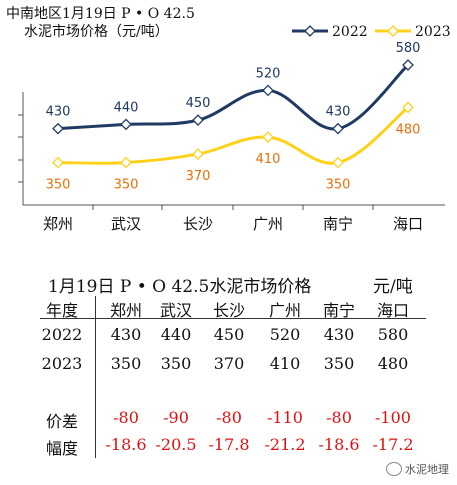 The height and width of the screenshot is (485, 457). Describe the element at coordinates (338, 112) in the screenshot. I see `data-label-2022-4: 430` at that location.